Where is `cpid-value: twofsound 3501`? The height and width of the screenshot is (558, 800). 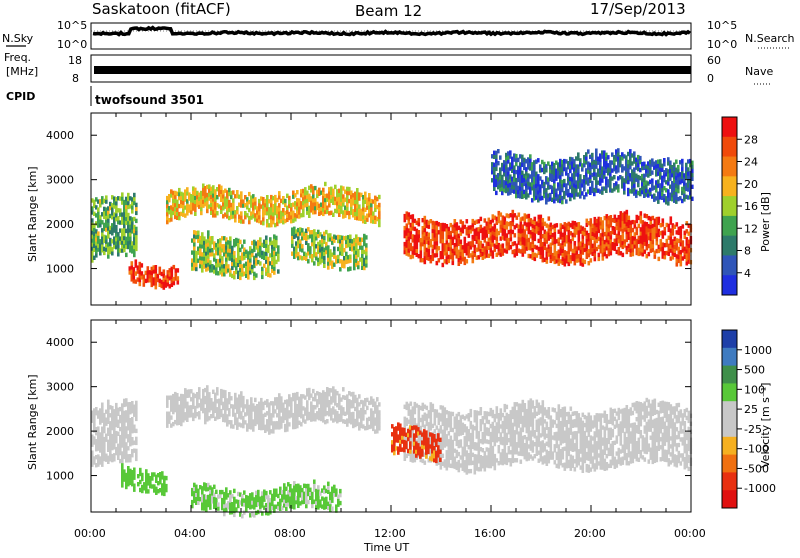
cpid-value: twofsound 3501 is located at coordinates (149, 100).